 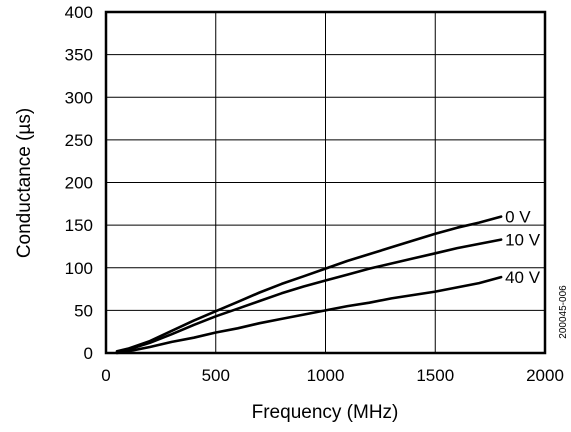 I want to click on y-tick-label: 350, so click(x=79, y=55).